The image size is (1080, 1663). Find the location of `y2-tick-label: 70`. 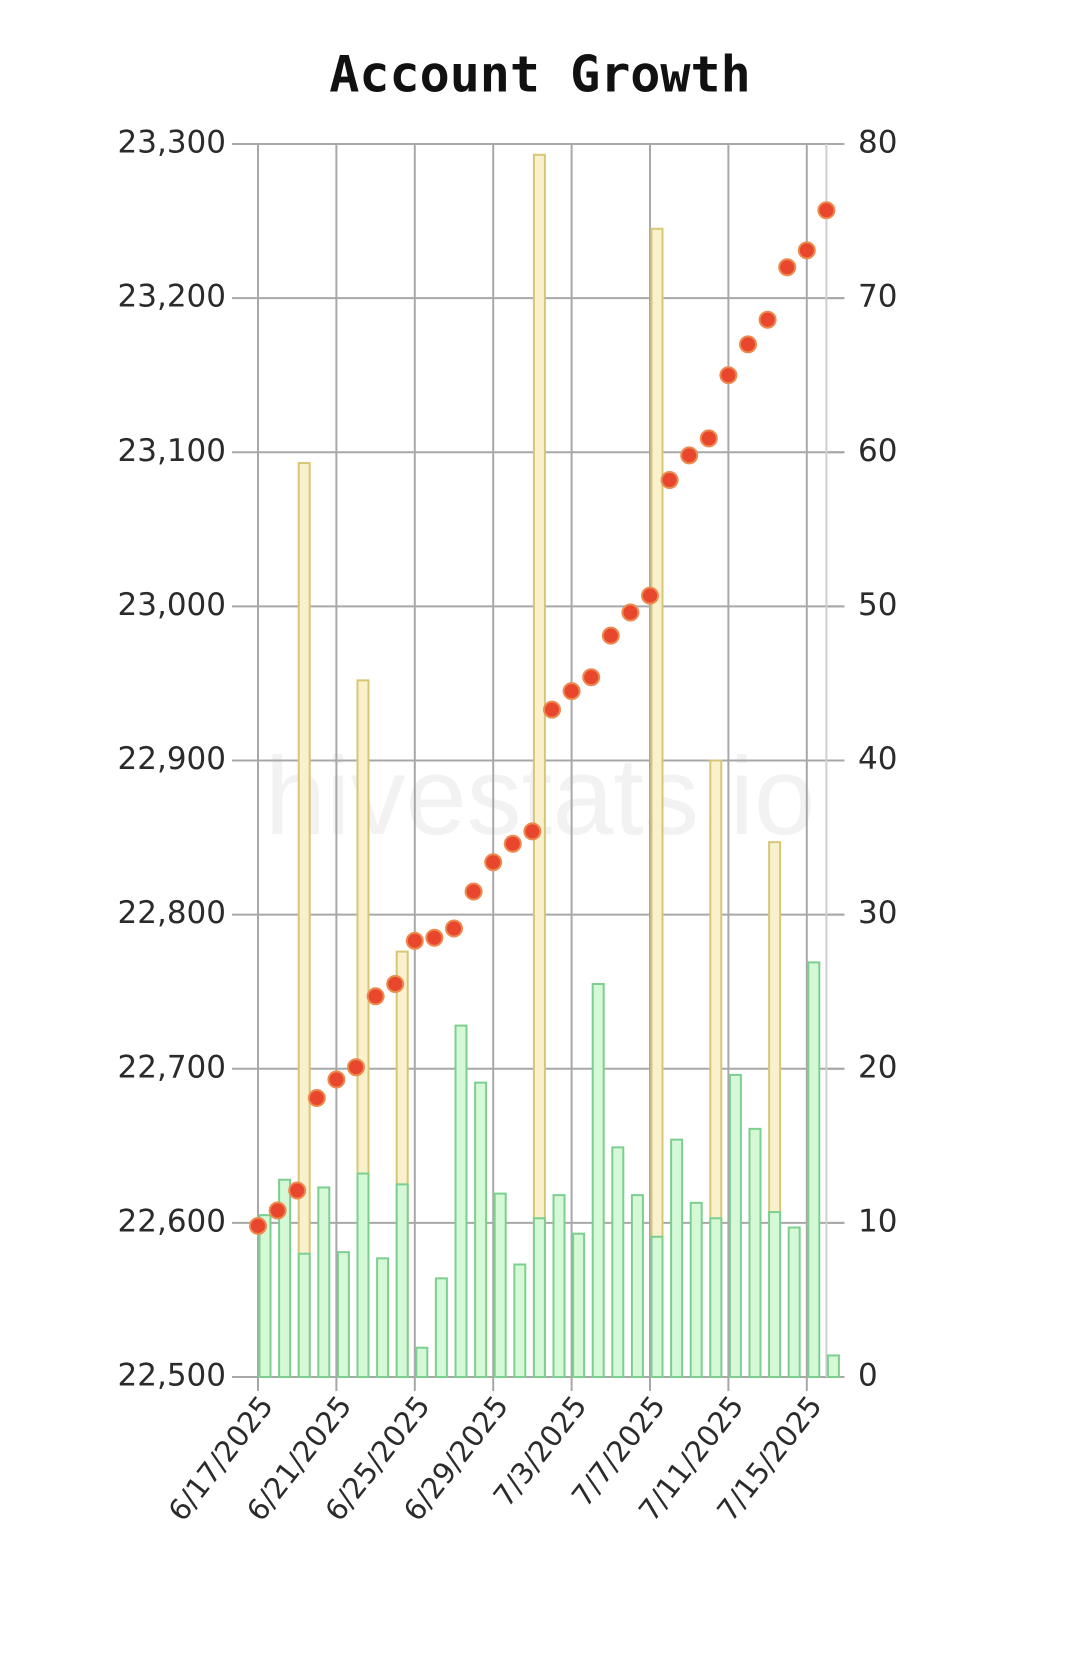

y2-tick-label: 70 is located at coordinates (877, 297).